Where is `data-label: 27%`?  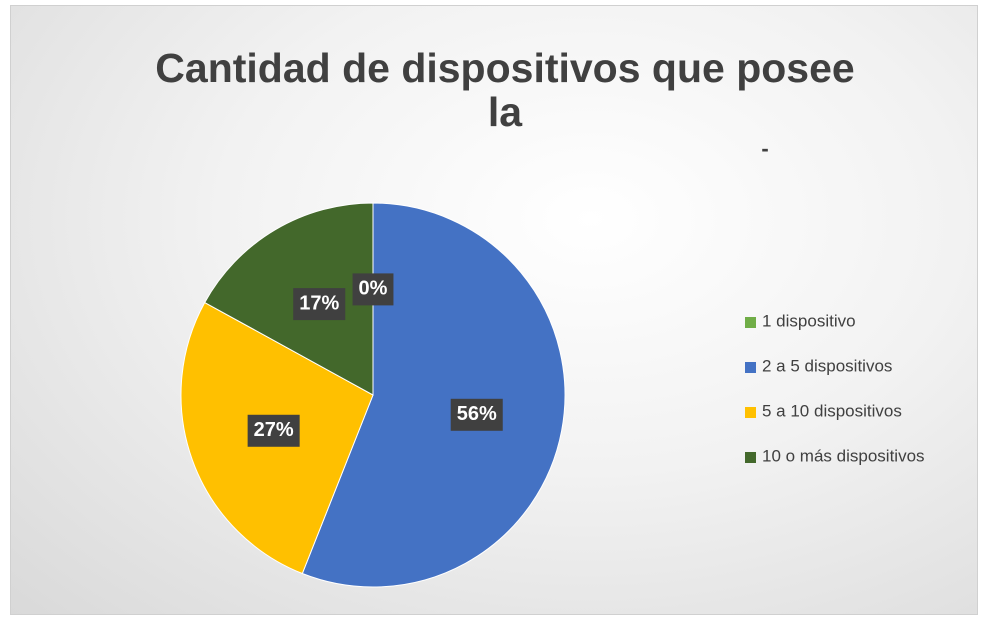 data-label: 27% is located at coordinates (273, 430).